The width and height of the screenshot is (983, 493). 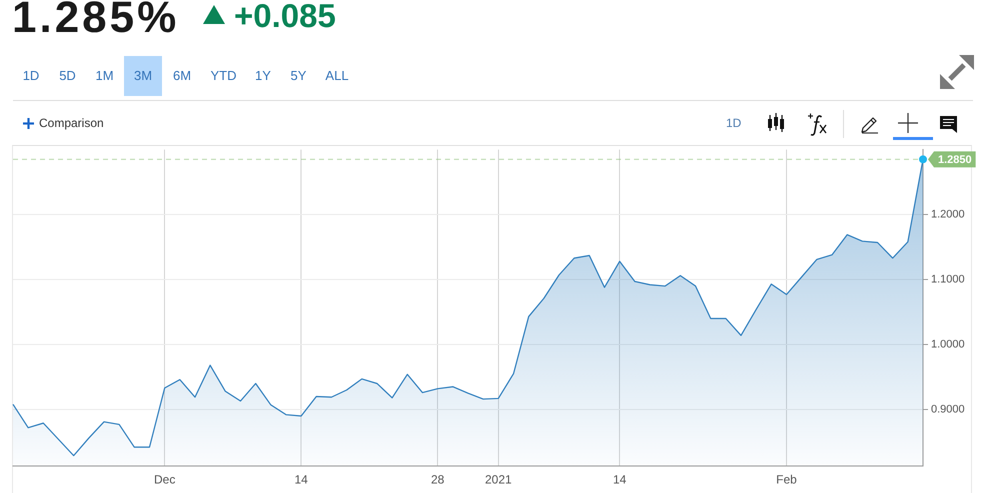 I want to click on text: 1Y, so click(x=263, y=76).